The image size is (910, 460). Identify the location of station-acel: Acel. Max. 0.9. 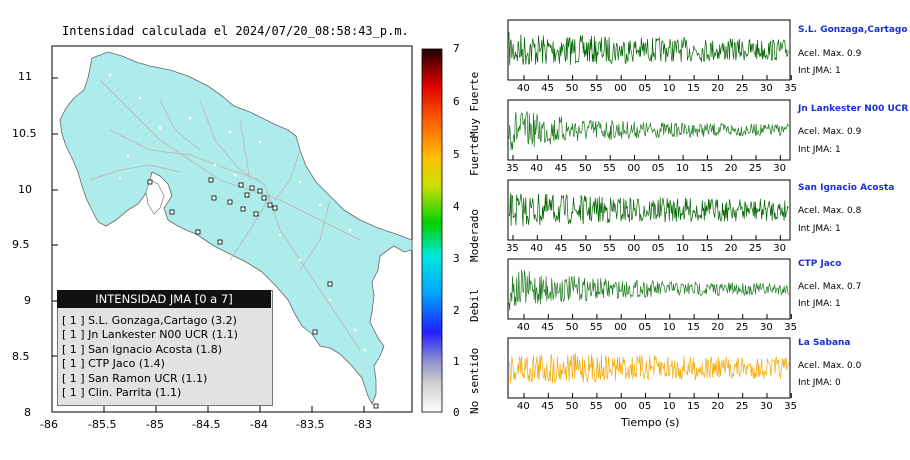
(830, 132).